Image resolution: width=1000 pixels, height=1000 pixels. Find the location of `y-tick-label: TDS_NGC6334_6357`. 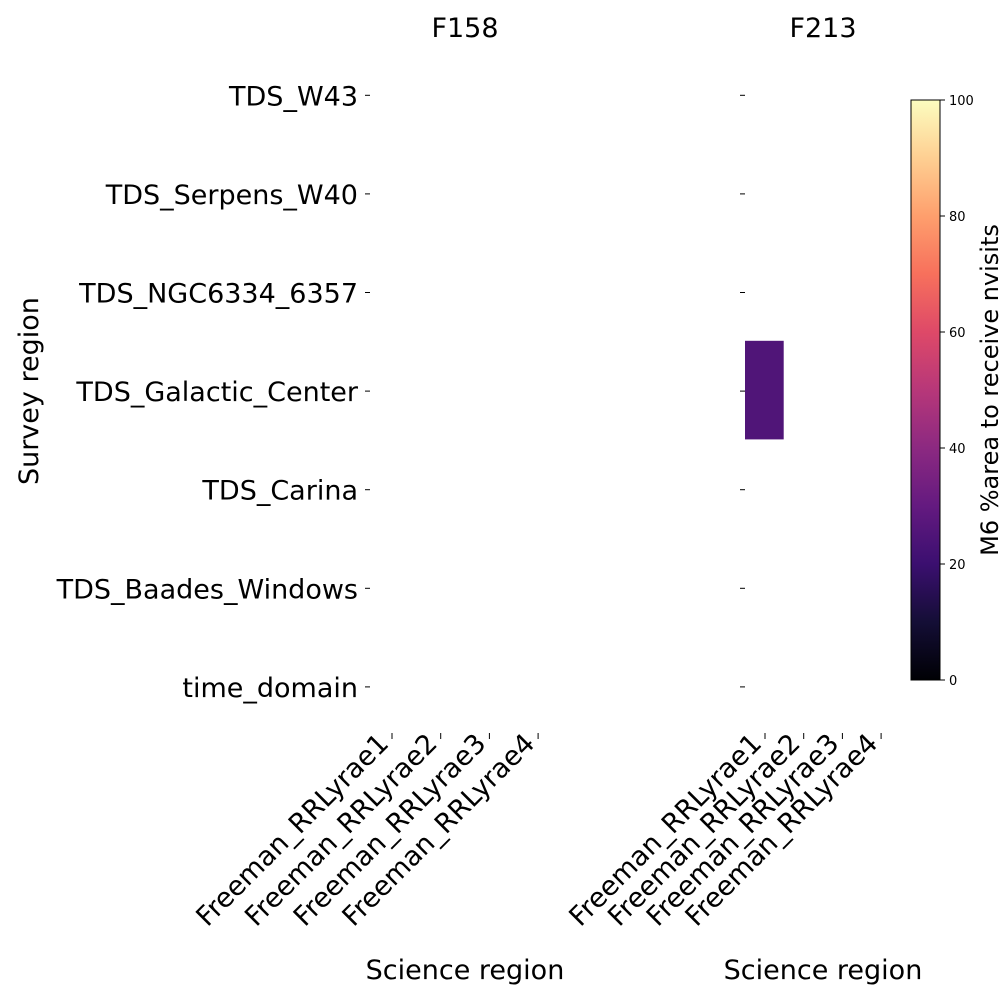

y-tick-label: TDS_NGC6334_6357 is located at coordinates (218, 294).